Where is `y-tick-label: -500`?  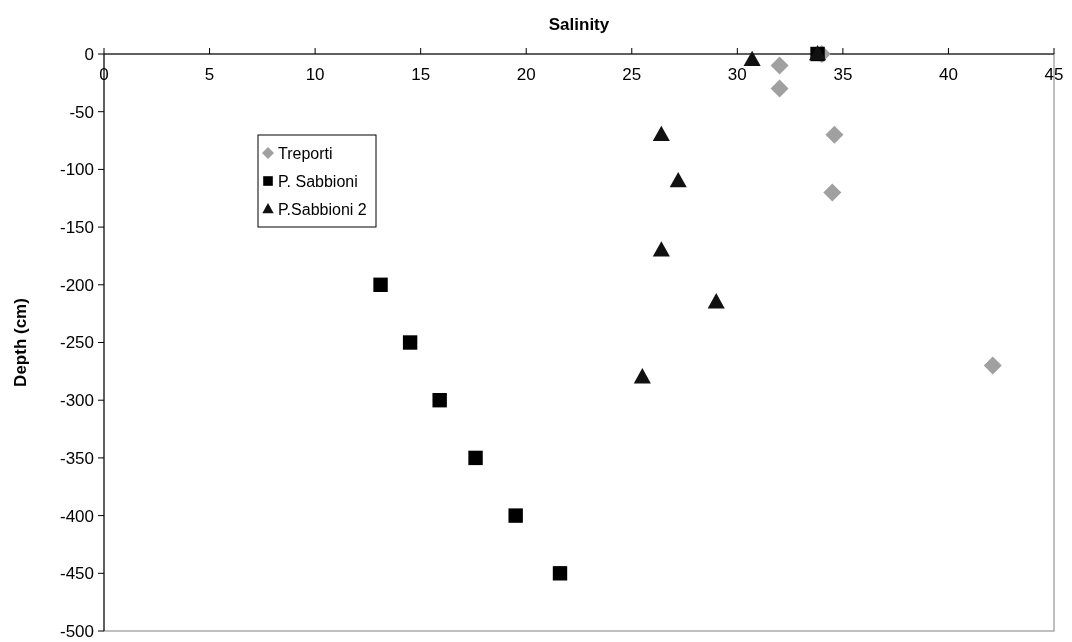 y-tick-label: -500 is located at coordinates (76, 631).